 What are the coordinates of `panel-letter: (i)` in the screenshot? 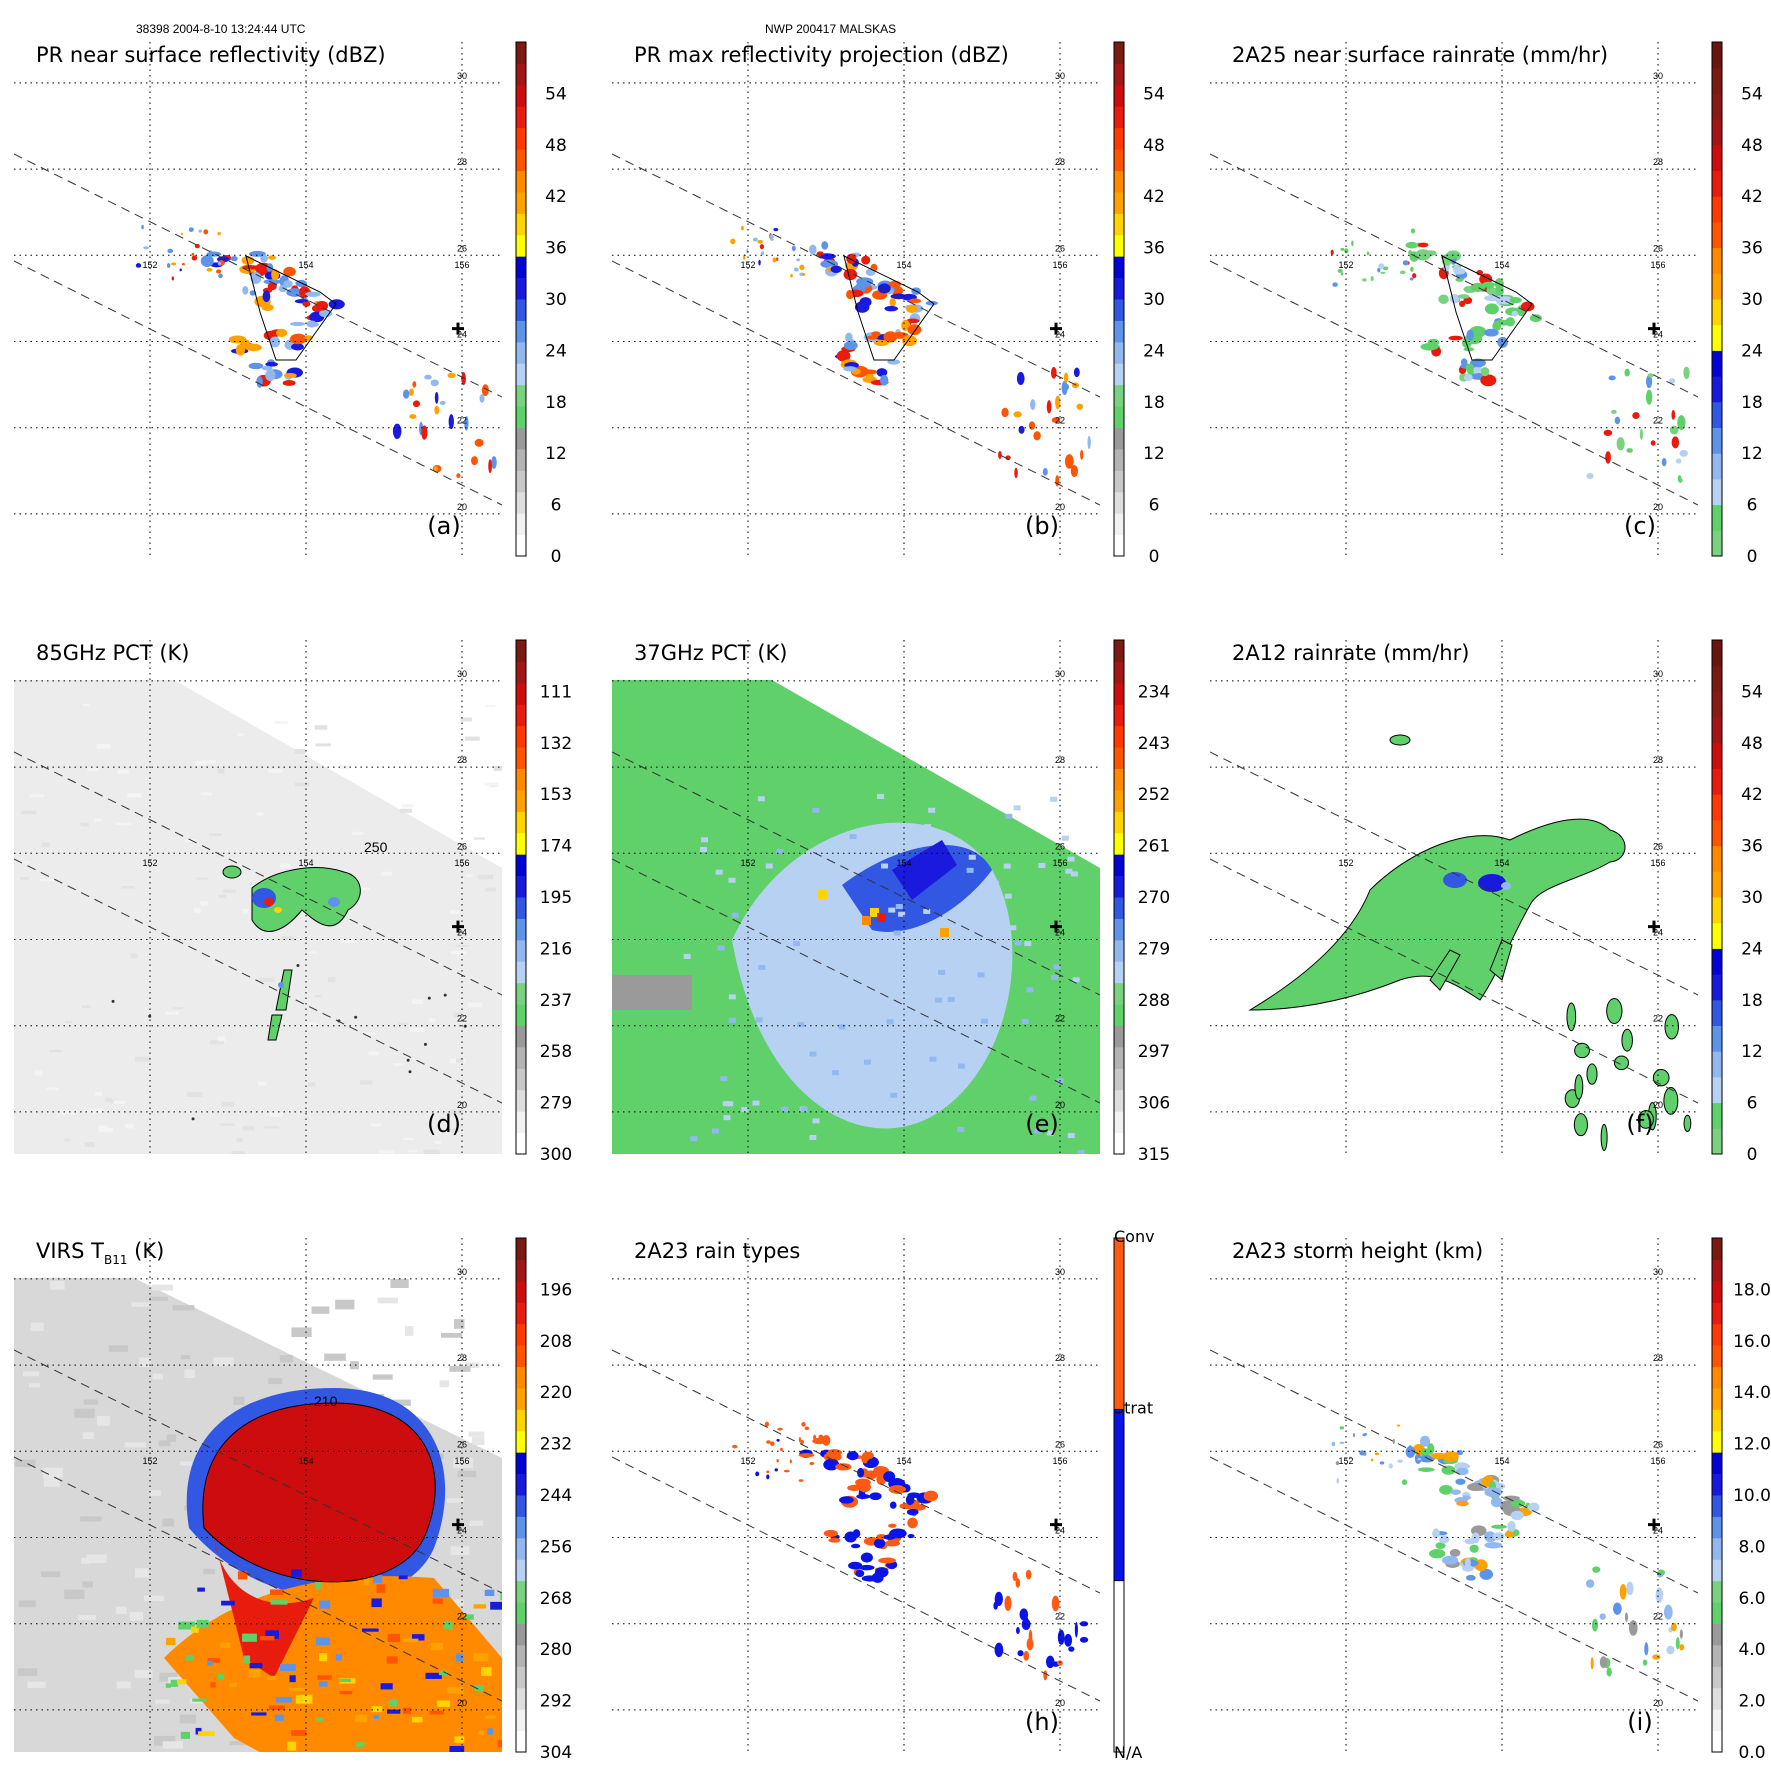 It's located at (1639, 1722).